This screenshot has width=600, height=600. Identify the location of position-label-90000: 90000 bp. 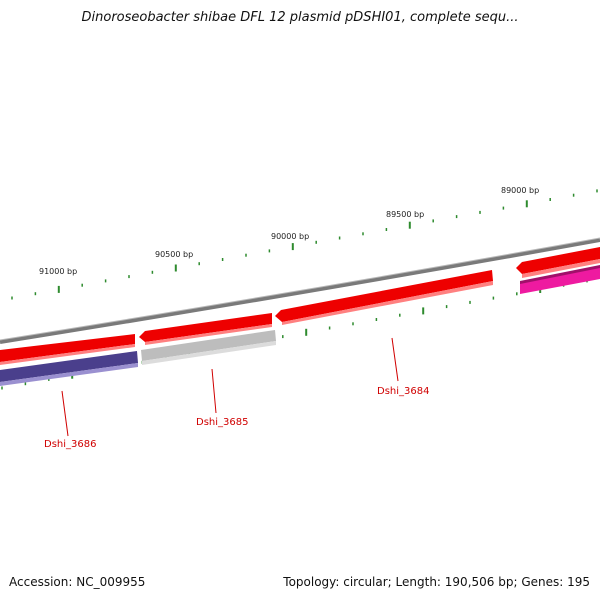
(290, 236).